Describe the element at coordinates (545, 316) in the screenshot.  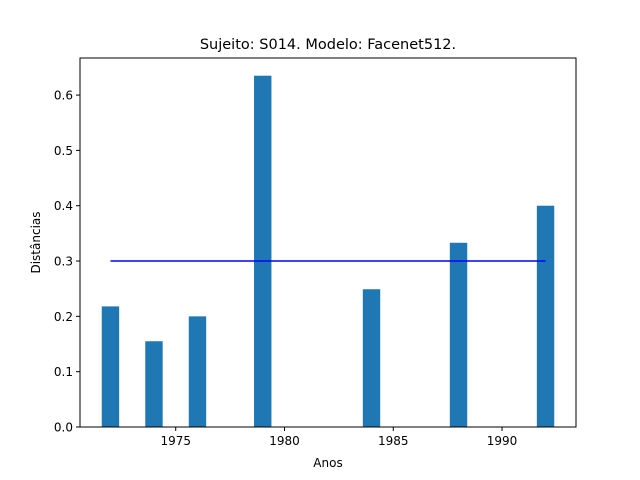
I see `bar-1992` at that location.